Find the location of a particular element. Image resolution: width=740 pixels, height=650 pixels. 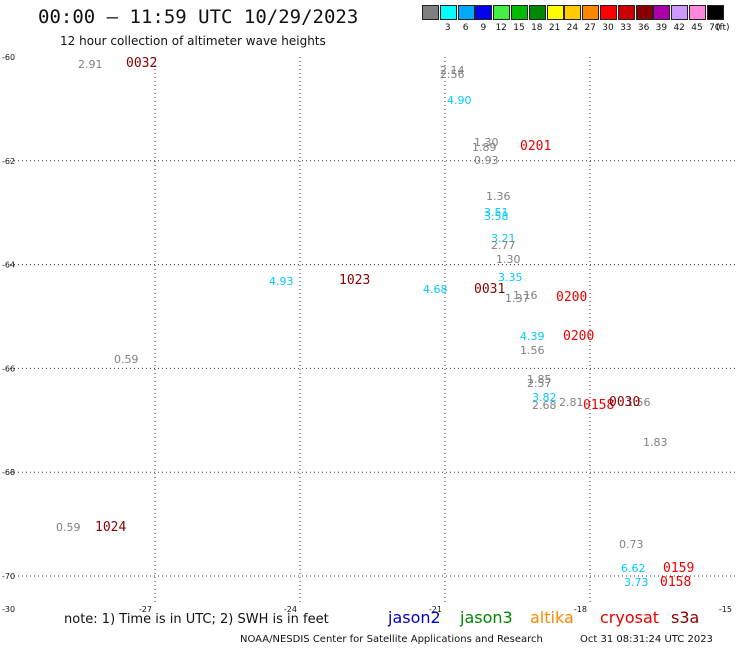

legend-swatch-label: 42 is located at coordinates (679, 28).